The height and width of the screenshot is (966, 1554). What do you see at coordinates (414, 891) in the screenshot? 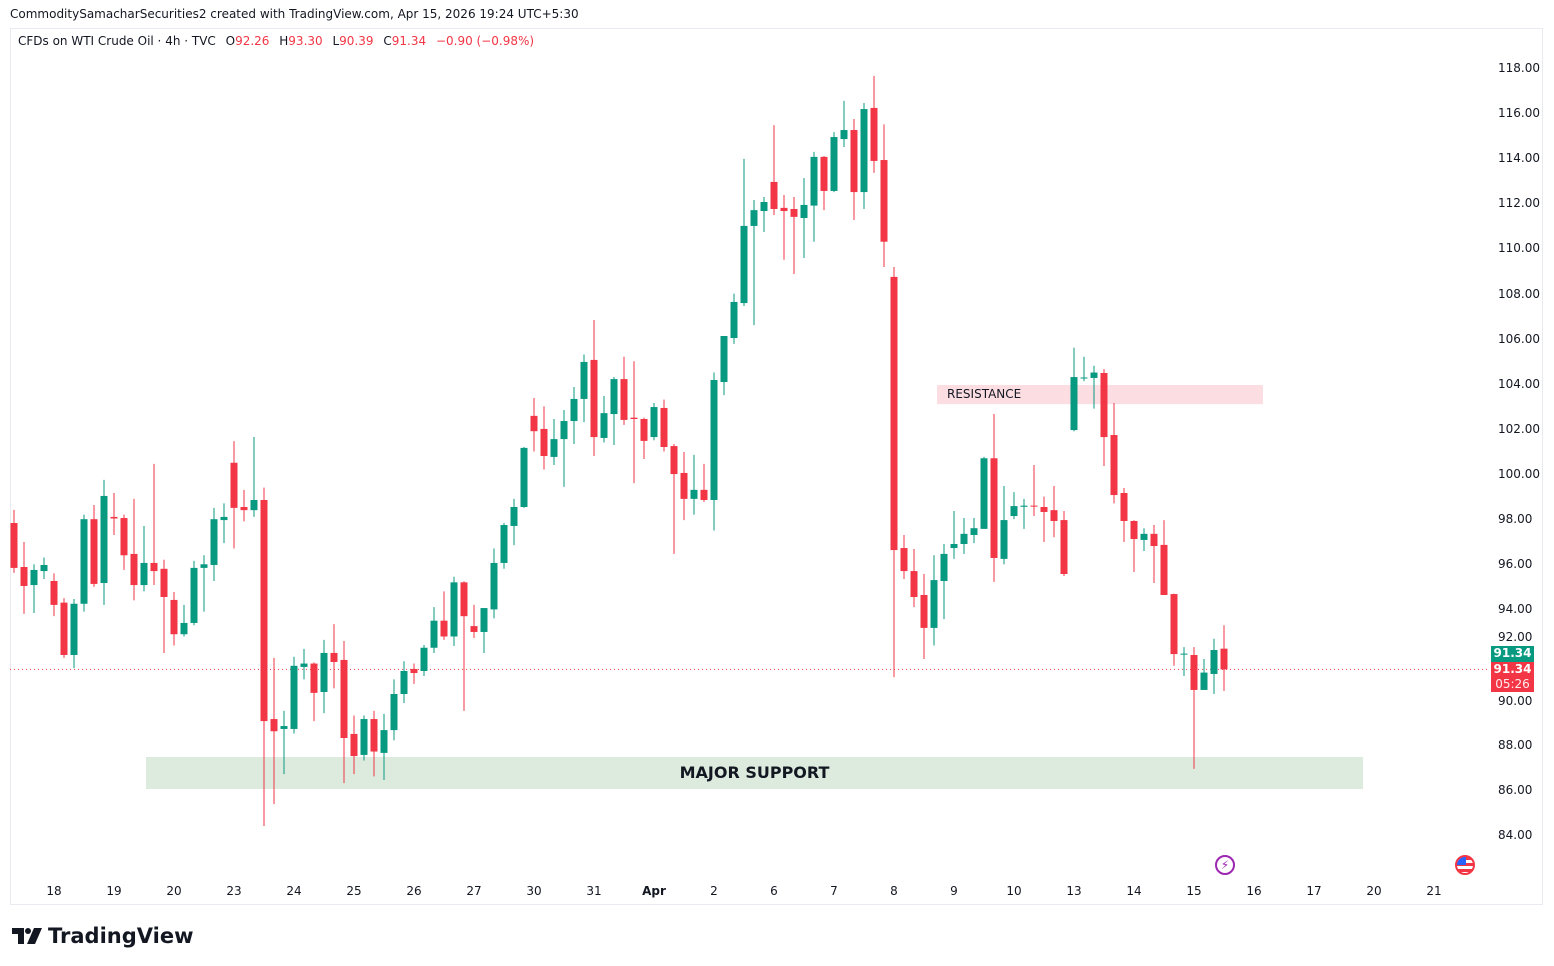
I see `time-tick-label: 26` at bounding box center [414, 891].